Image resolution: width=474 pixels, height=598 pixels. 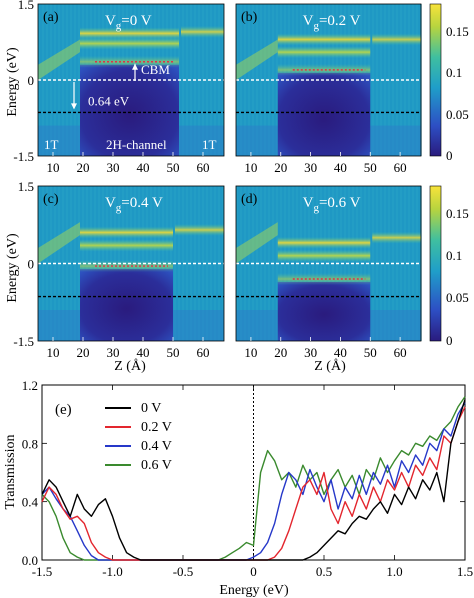 I want to click on legend-label: 0.2 V, so click(x=156, y=427).